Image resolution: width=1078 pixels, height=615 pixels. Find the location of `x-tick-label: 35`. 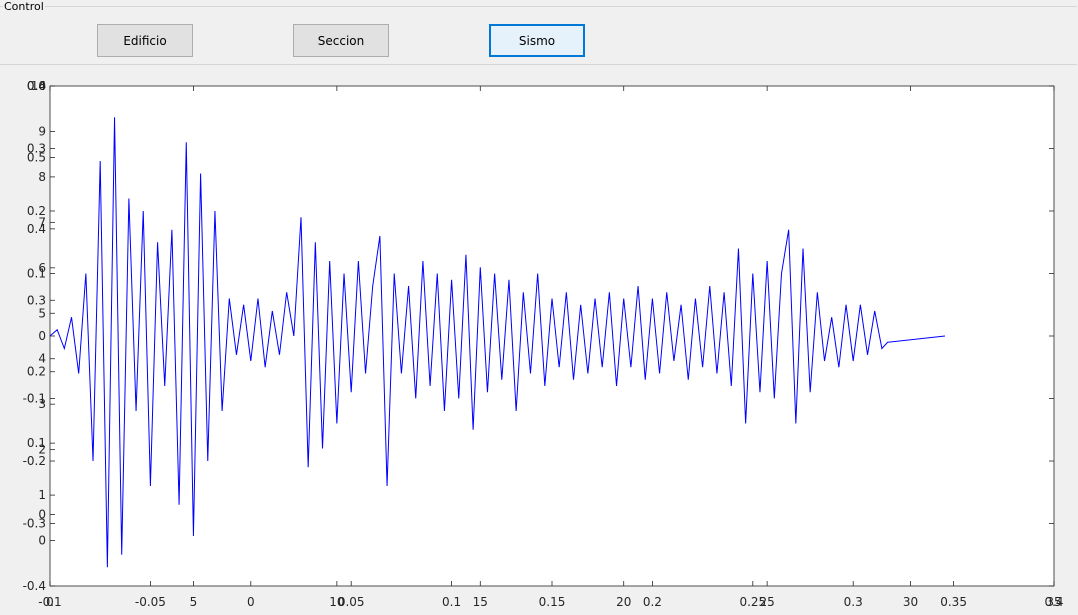

x-tick-label: 35 is located at coordinates (1053, 602).